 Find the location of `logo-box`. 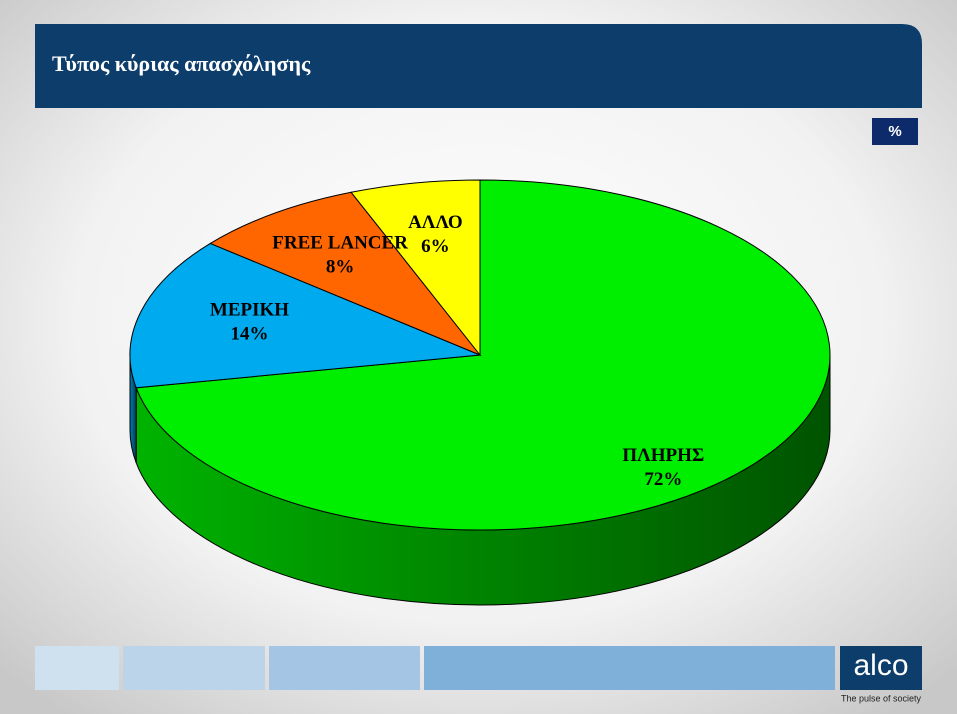

logo-box is located at coordinates (881, 668).